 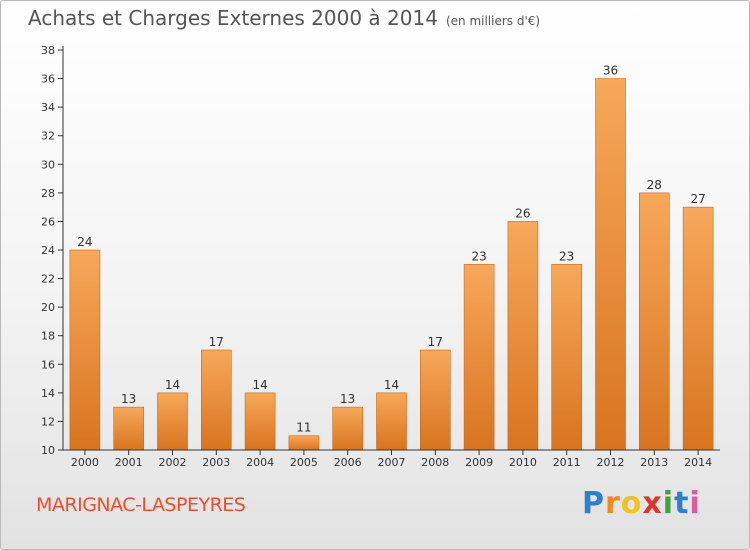 What do you see at coordinates (523, 462) in the screenshot?
I see `x-tick-label: 2010` at bounding box center [523, 462].